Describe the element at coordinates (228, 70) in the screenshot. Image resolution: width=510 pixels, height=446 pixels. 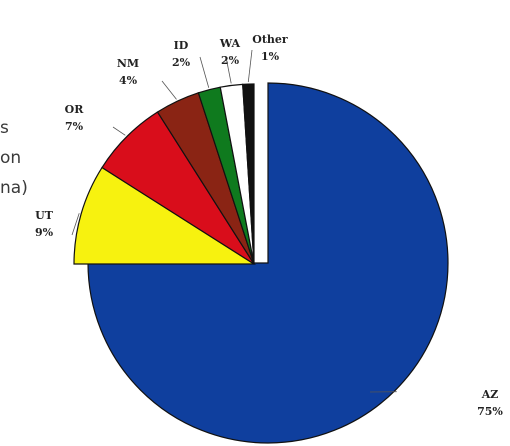
I see `leader-line-wa` at that location.